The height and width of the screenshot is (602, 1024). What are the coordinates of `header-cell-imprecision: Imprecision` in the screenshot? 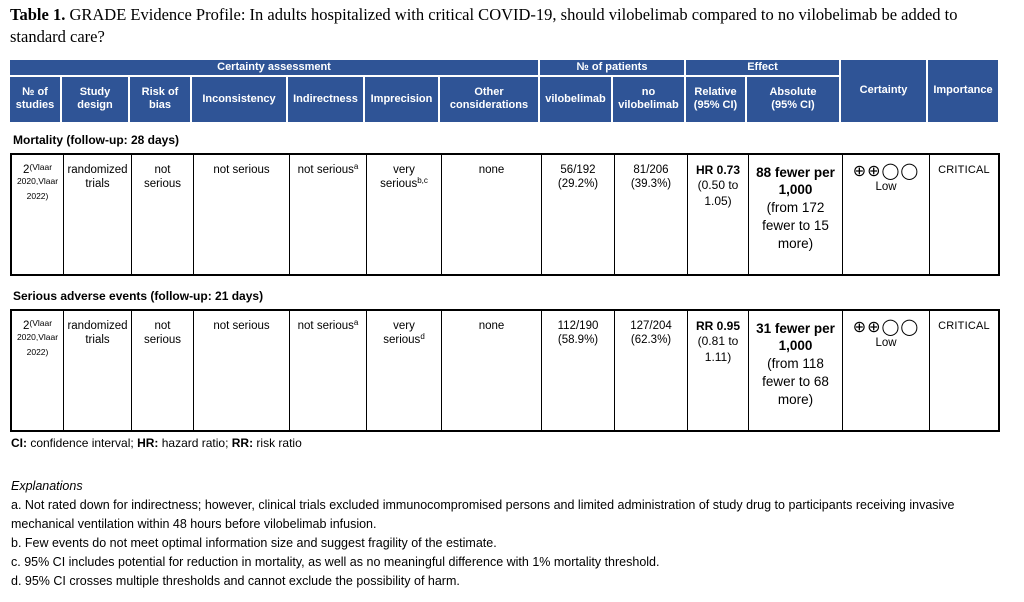 It's located at (402, 100).